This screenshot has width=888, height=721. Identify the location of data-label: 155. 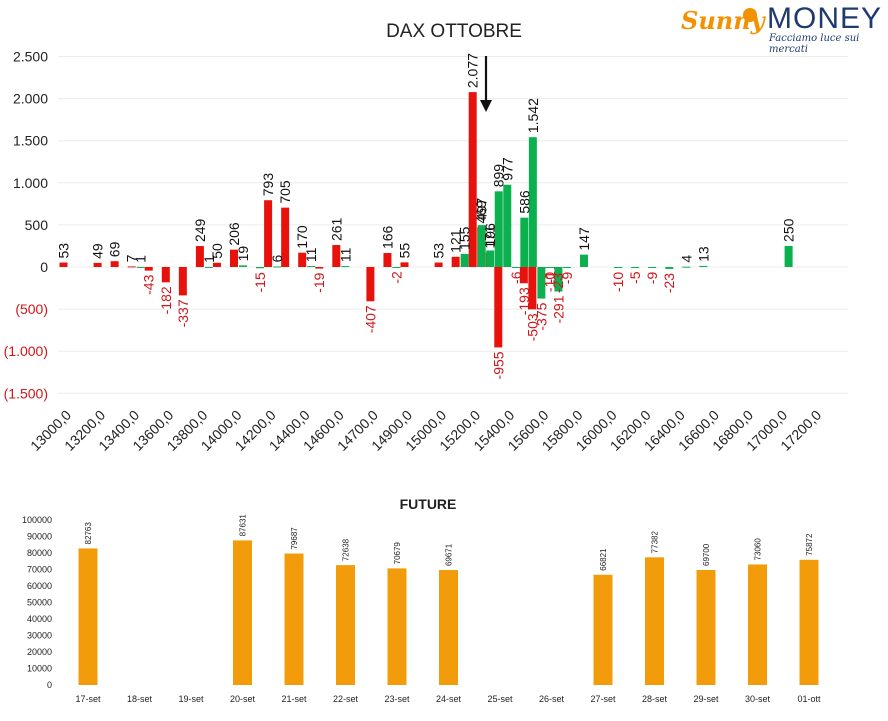
(465, 238).